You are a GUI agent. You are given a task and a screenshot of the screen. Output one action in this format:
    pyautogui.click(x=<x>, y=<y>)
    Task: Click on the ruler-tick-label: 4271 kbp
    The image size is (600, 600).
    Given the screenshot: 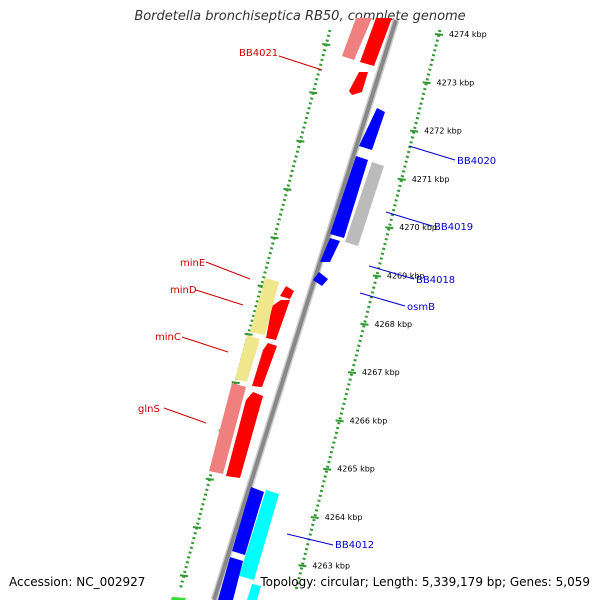 What is the action you would take?
    pyautogui.click(x=431, y=179)
    